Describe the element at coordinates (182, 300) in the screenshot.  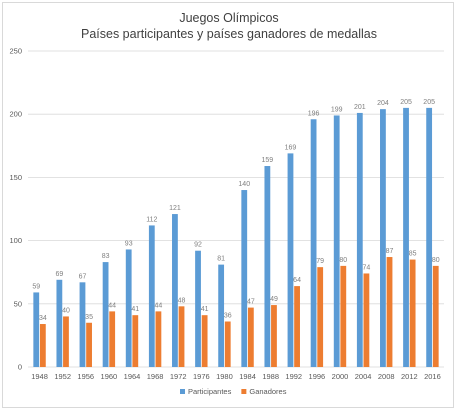
I see `data-label: 48` at that location.